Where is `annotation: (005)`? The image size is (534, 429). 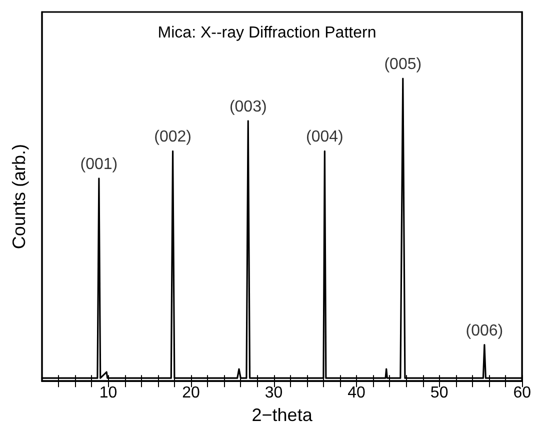 annotation: (005) is located at coordinates (403, 65).